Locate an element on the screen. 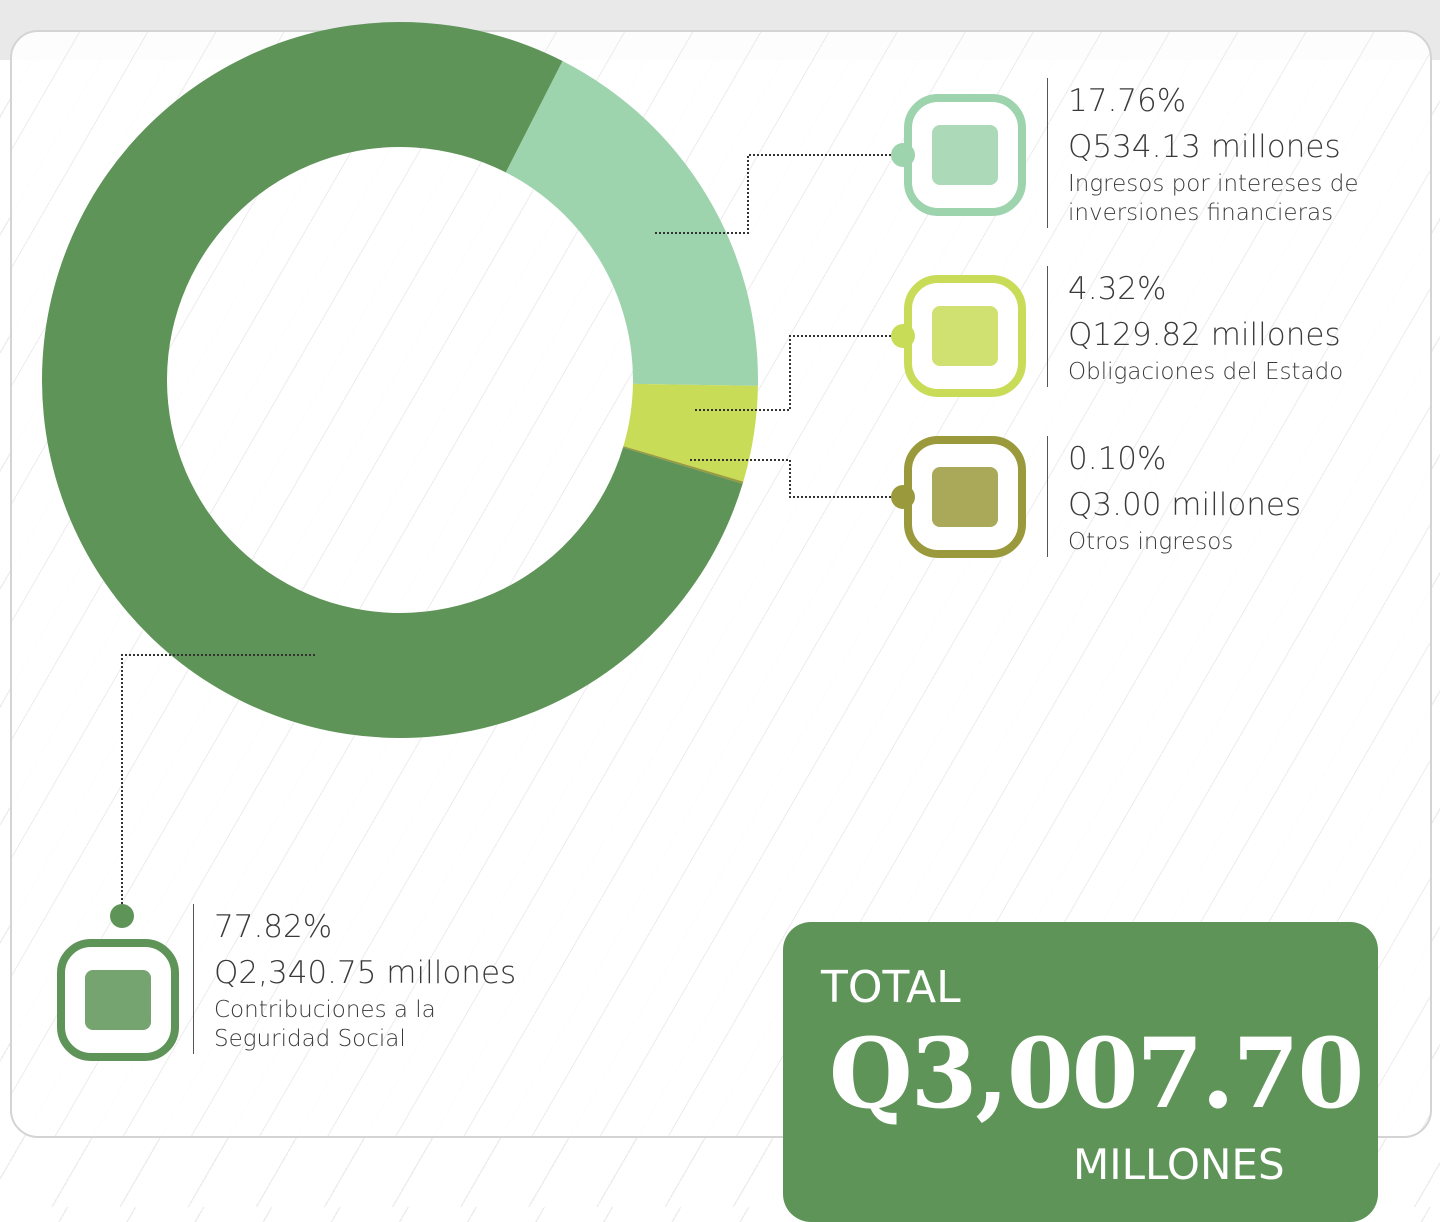 The image size is (1440, 1222). amount-label: Q129.82 millones is located at coordinates (1204, 335).